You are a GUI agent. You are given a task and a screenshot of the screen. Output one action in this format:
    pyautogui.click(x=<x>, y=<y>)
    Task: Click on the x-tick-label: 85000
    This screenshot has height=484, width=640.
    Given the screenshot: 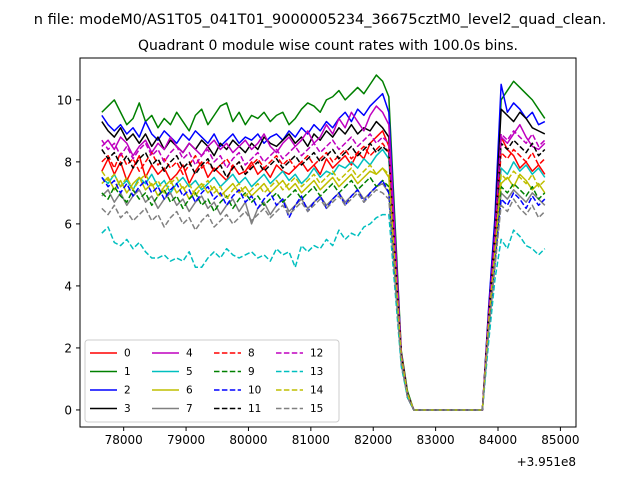 What is the action you would take?
    pyautogui.click(x=560, y=440)
    